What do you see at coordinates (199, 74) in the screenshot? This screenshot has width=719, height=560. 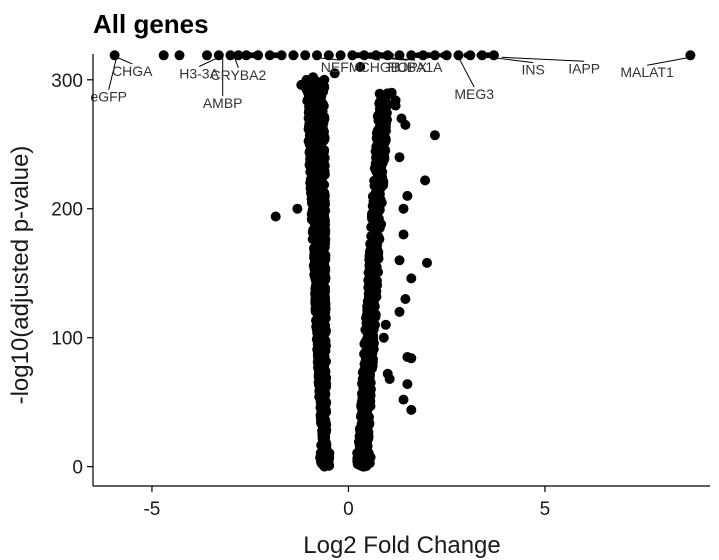 I see `gene-label: H3-3A` at bounding box center [199, 74].